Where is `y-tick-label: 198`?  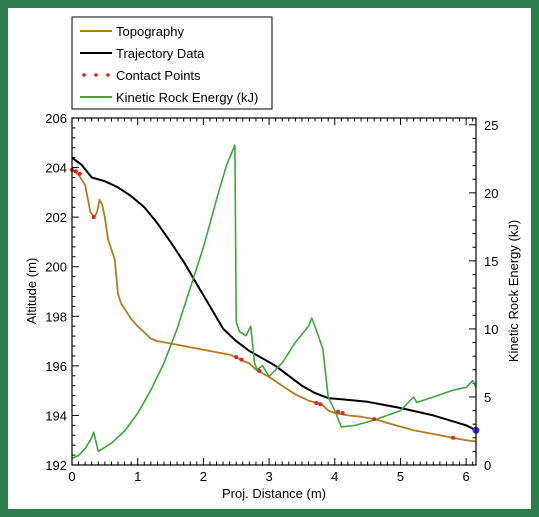 y-tick-label: 198 is located at coordinates (56, 316).